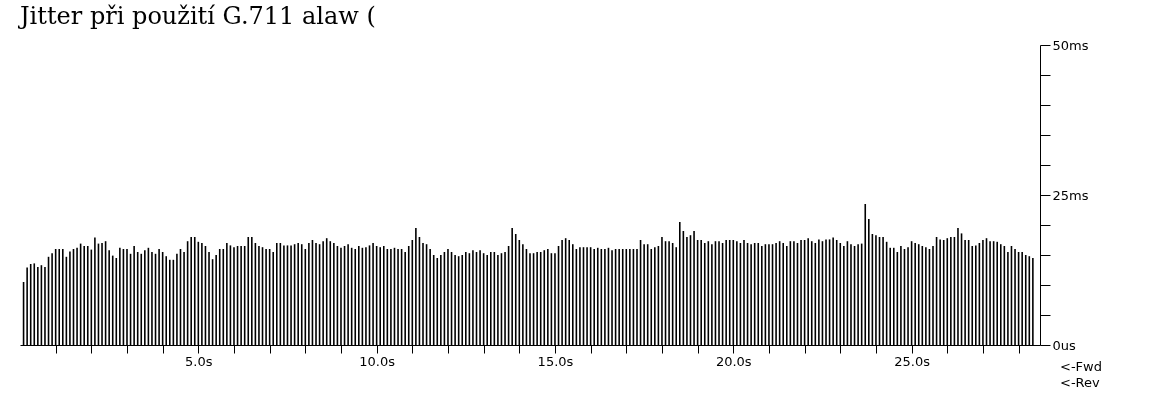  Describe the element at coordinates (1081, 366) in the screenshot. I see `text: <-Fwd` at that location.